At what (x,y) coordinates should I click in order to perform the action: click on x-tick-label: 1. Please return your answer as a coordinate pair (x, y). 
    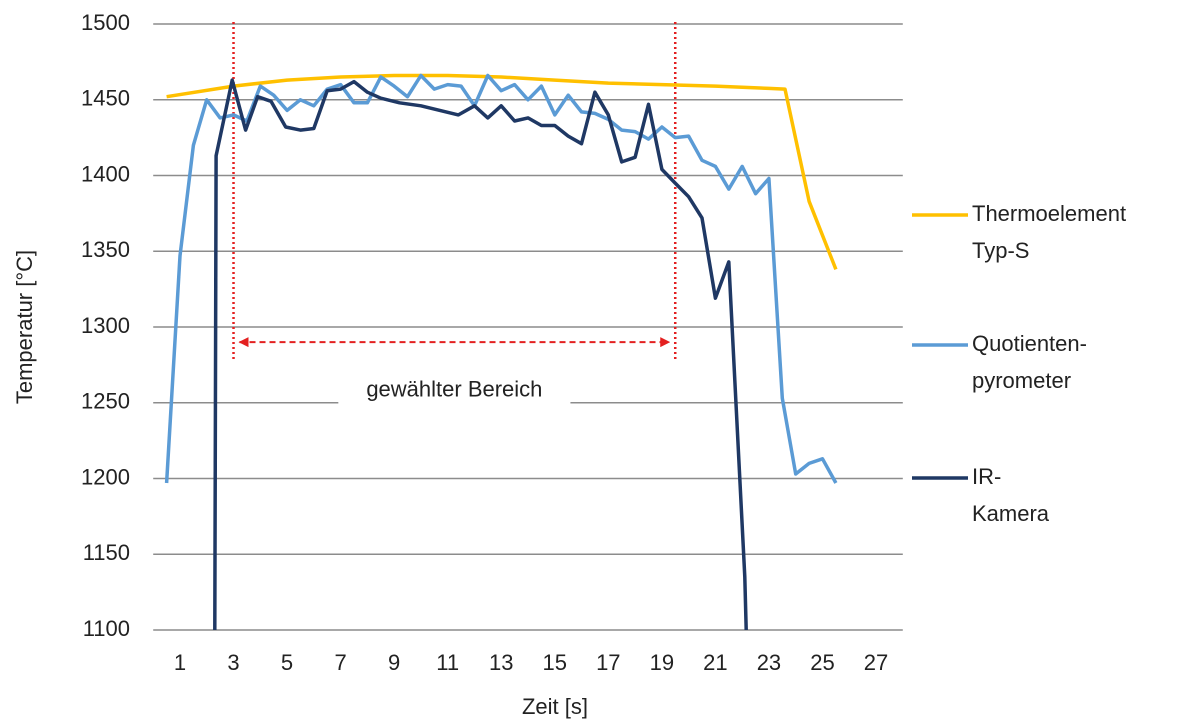
    Looking at the image, I should click on (180, 662).